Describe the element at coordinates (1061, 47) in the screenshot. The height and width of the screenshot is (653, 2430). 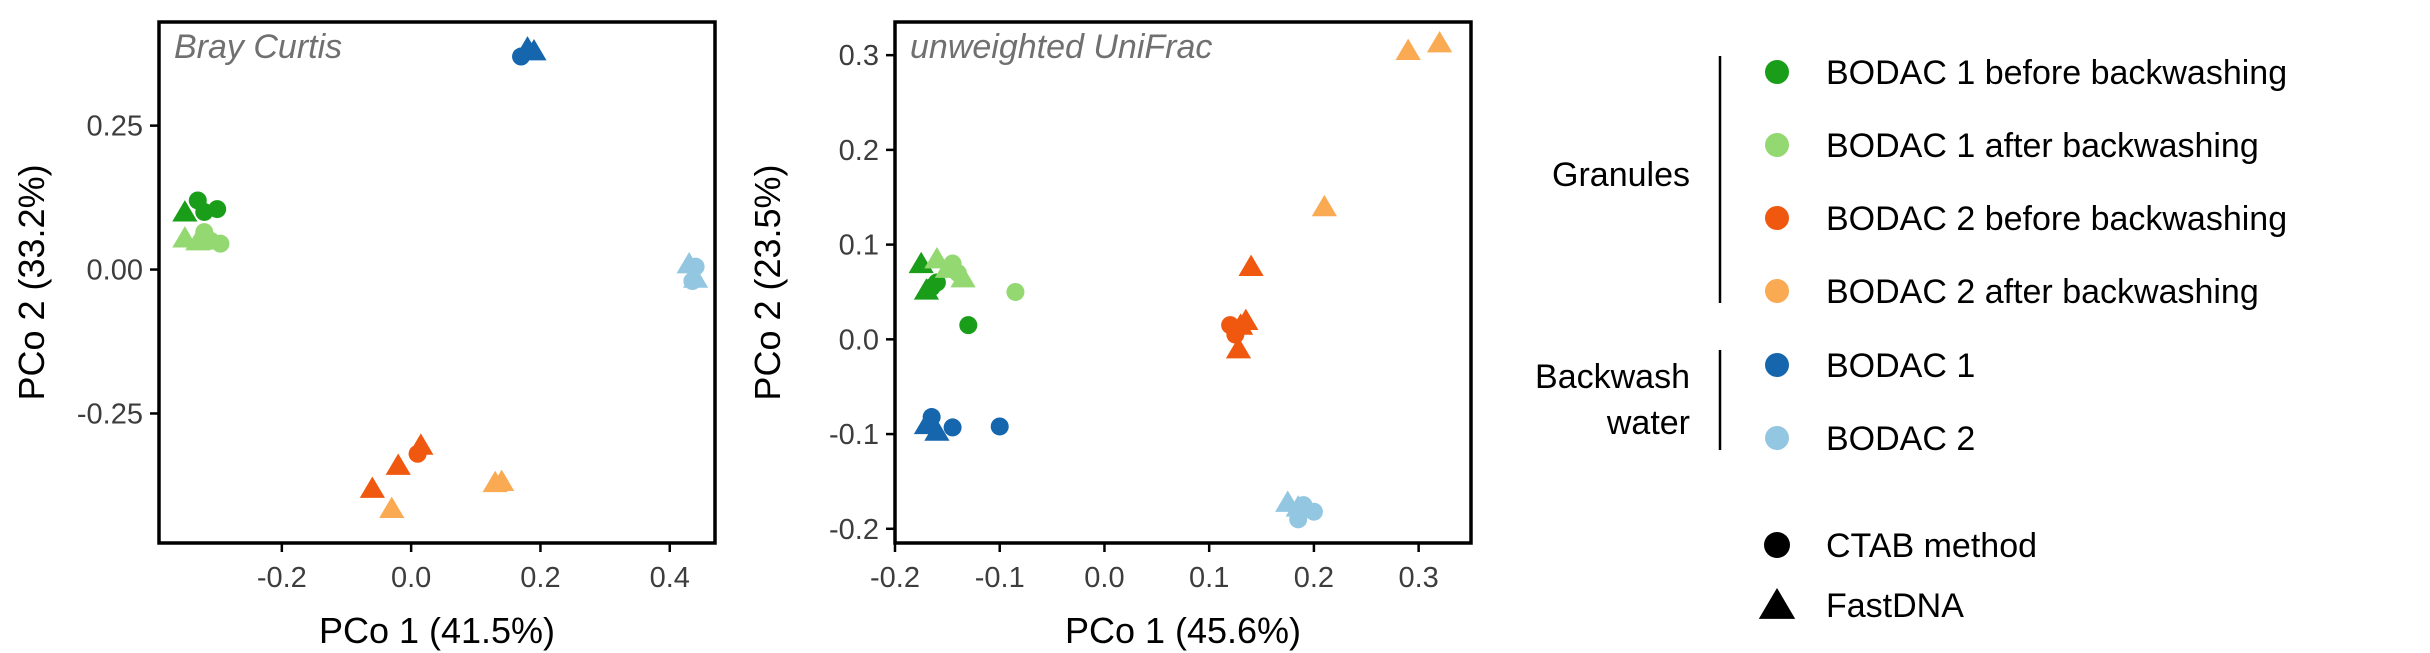
I see `plot-title: unweighted UniFrac` at that location.